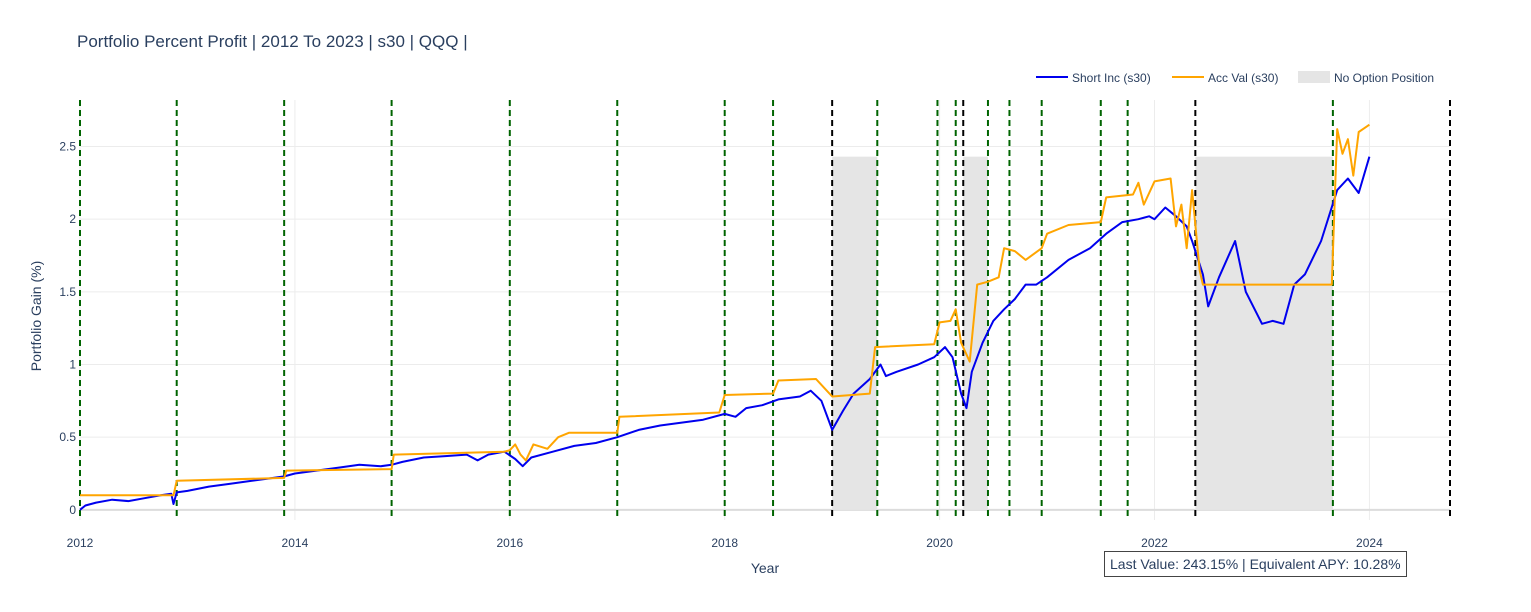 This screenshot has width=1531, height=612. I want to click on y-tick-label: 2, so click(72, 219).